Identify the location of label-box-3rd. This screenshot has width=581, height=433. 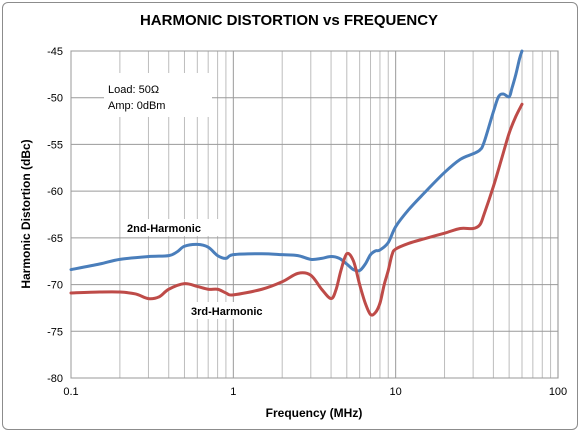
(229, 310).